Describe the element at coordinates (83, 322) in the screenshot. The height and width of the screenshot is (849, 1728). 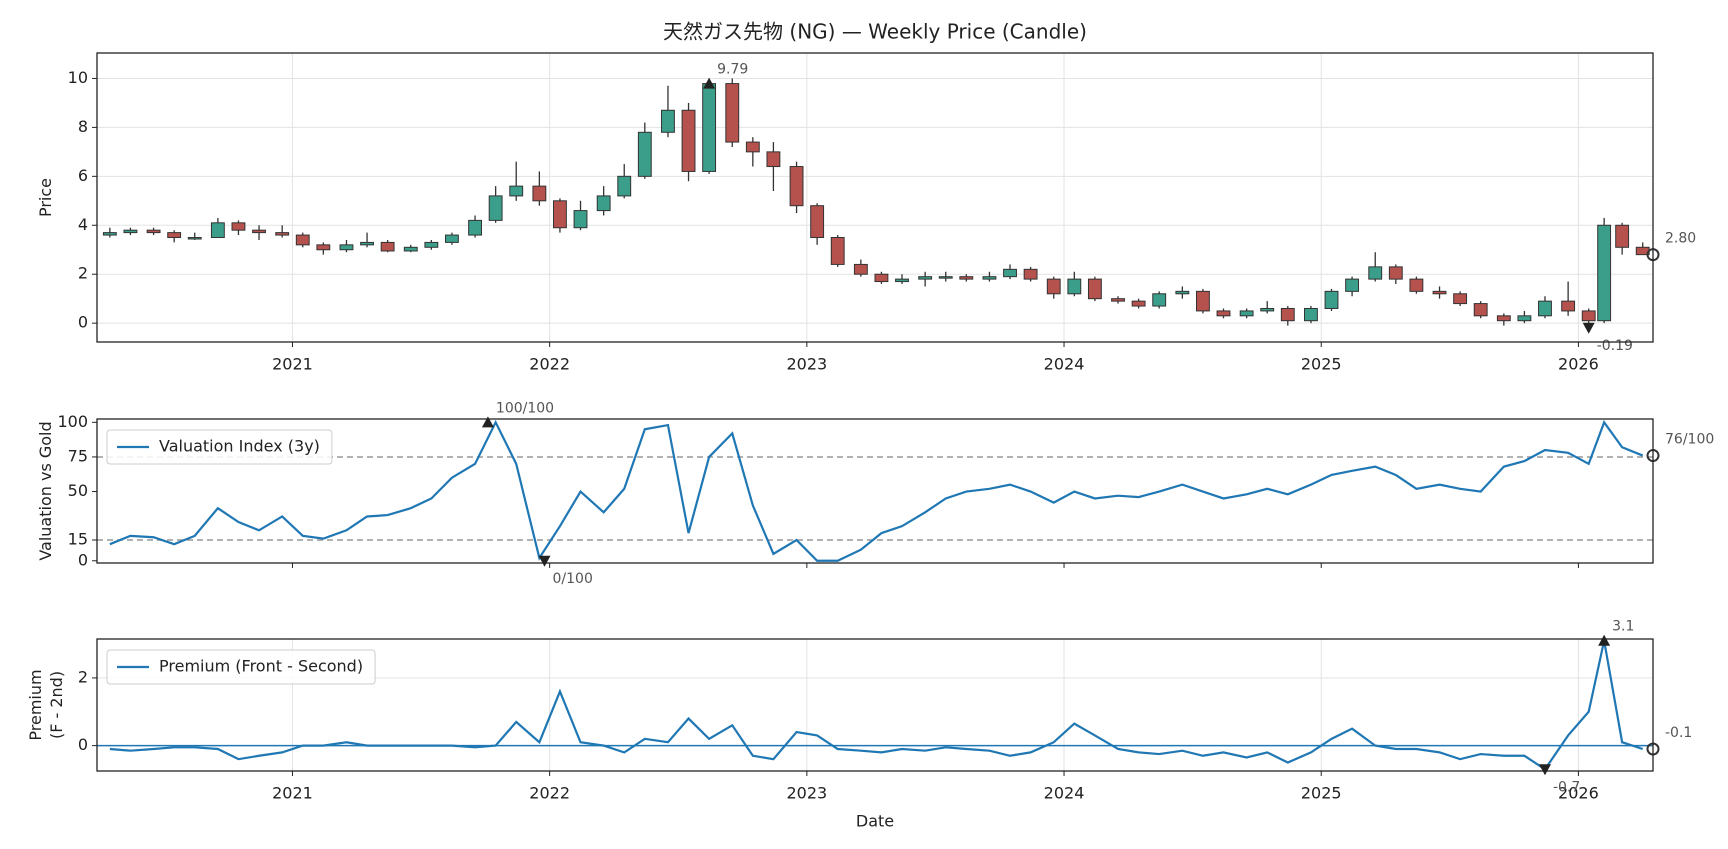
I see `y-tick-label: 0` at that location.